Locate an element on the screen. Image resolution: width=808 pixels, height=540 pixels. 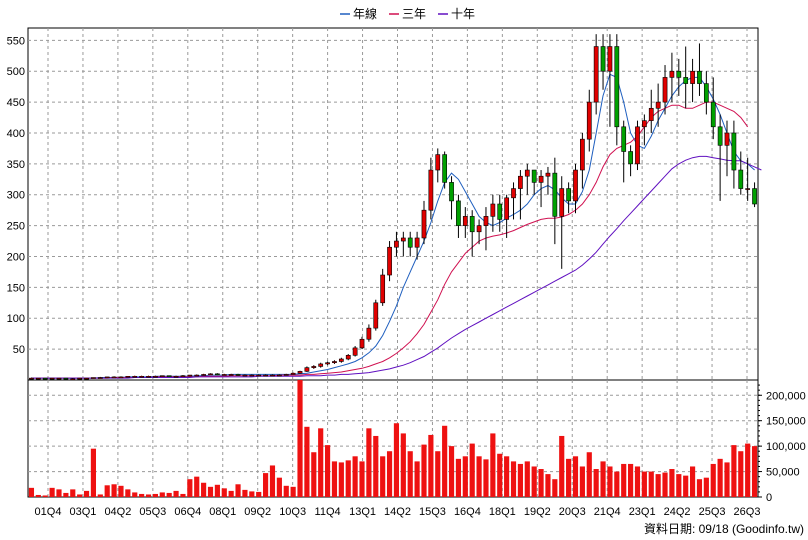
x-tick-label: 05Q3 is located at coordinates (152, 512).